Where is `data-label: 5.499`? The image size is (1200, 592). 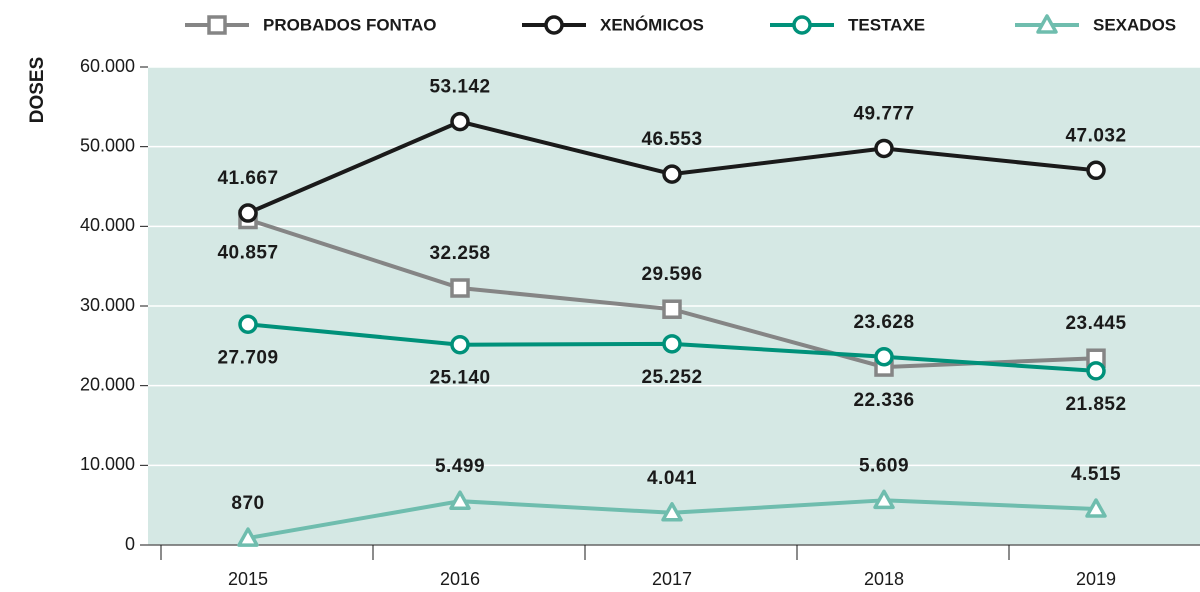 data-label: 5.499 is located at coordinates (460, 466).